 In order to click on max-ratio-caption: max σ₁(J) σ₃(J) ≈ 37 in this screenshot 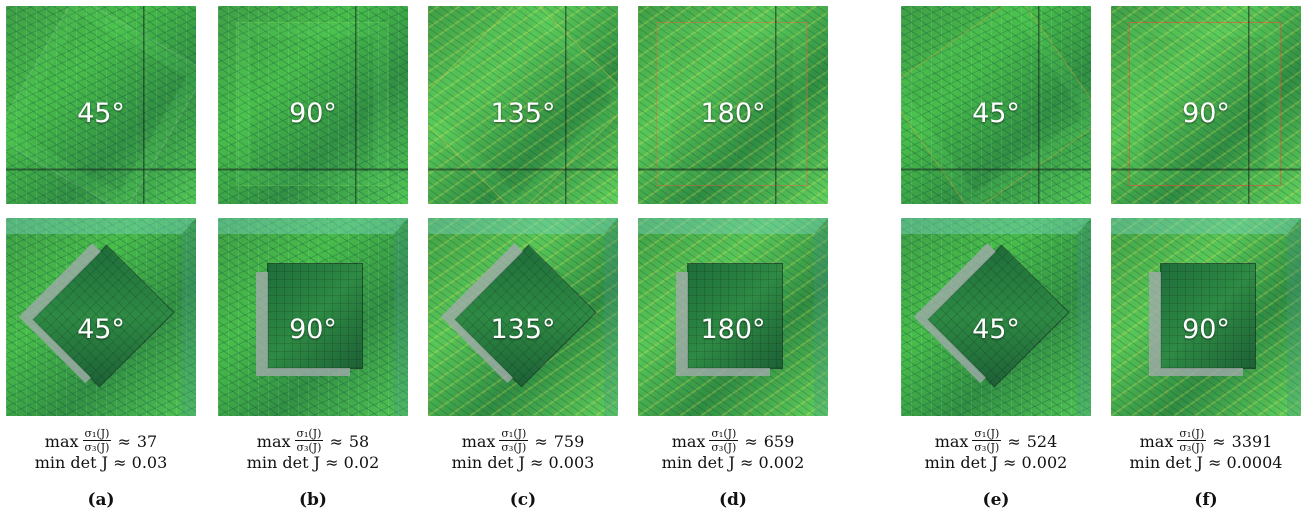, I will do `click(101, 440)`.